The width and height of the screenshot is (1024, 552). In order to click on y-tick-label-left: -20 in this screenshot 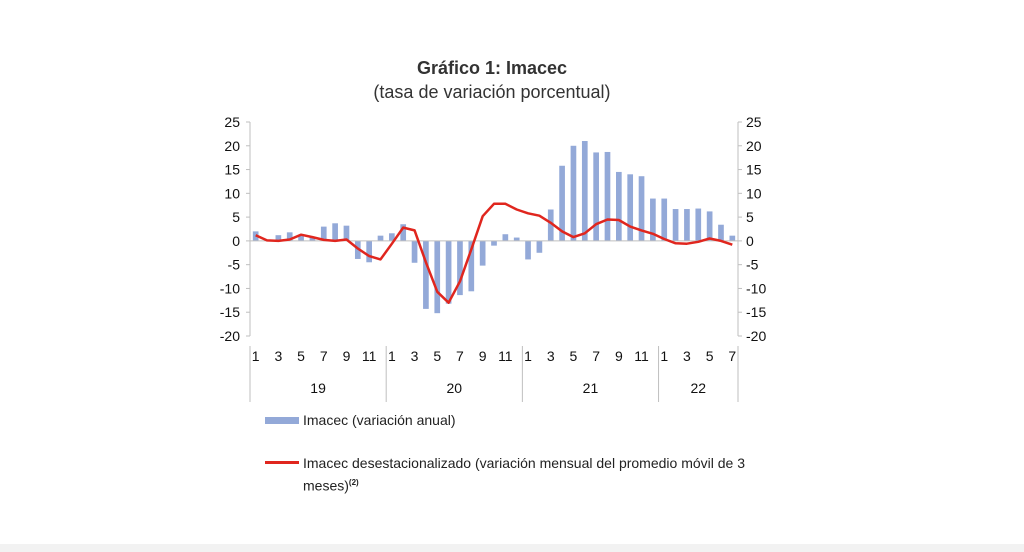, I will do `click(230, 336)`.